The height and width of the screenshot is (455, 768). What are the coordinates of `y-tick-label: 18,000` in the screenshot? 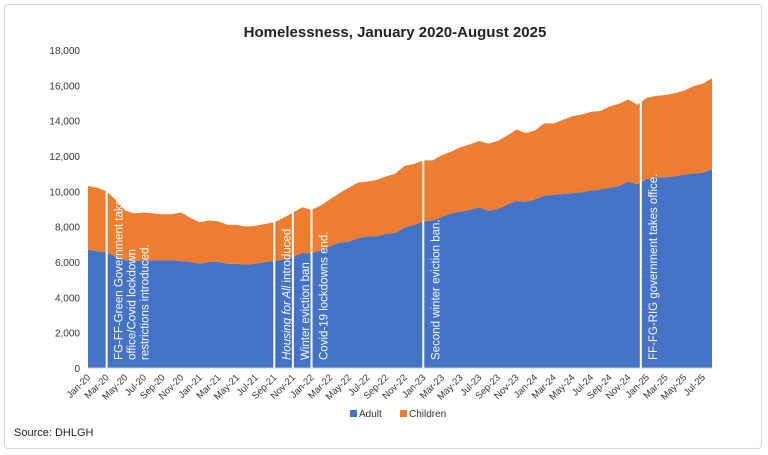 It's located at (64, 51).